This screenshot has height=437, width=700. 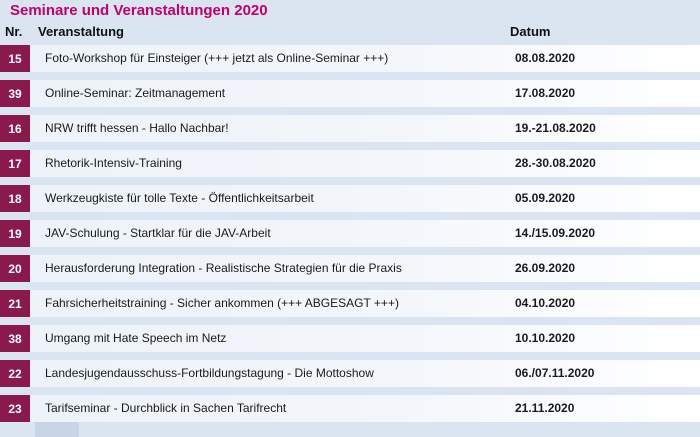 I want to click on event-date: 04.10.2020, so click(x=545, y=303).